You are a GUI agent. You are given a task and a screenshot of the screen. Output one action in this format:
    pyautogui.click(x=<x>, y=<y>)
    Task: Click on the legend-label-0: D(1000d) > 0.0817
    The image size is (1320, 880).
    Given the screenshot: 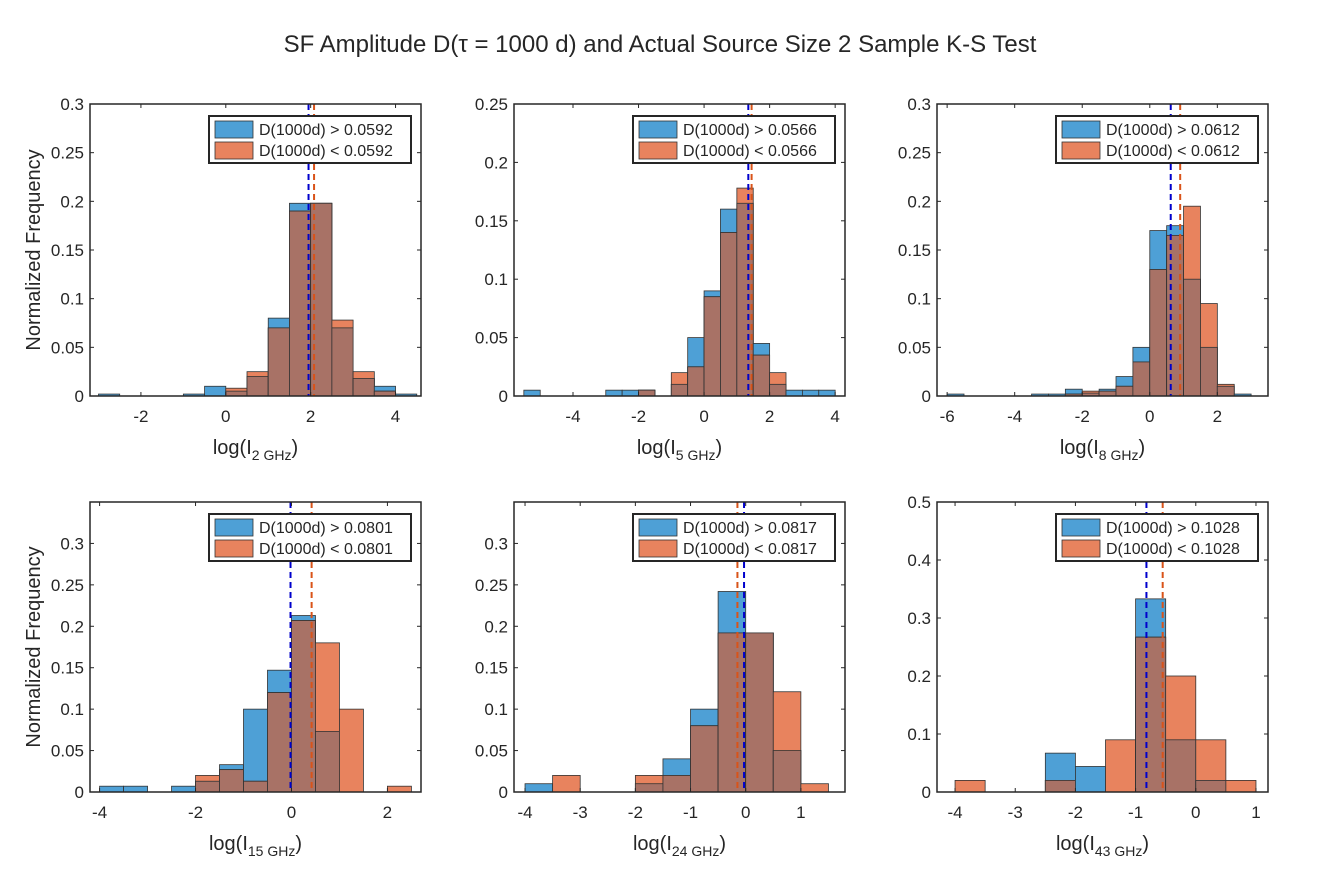 What is the action you would take?
    pyautogui.click(x=750, y=528)
    